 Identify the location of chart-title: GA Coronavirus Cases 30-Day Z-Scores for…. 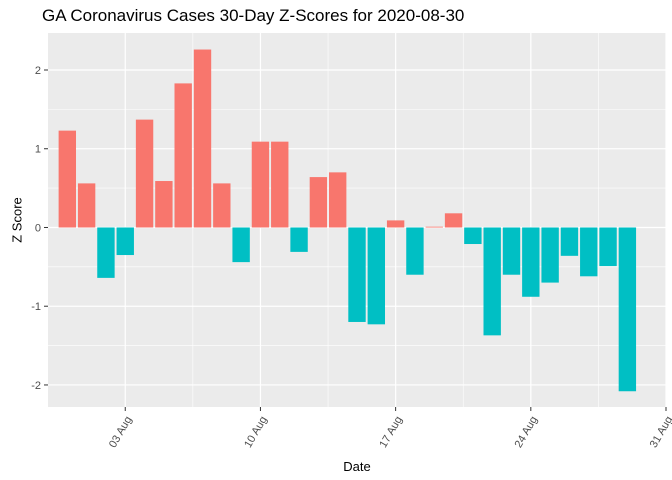
(253, 15).